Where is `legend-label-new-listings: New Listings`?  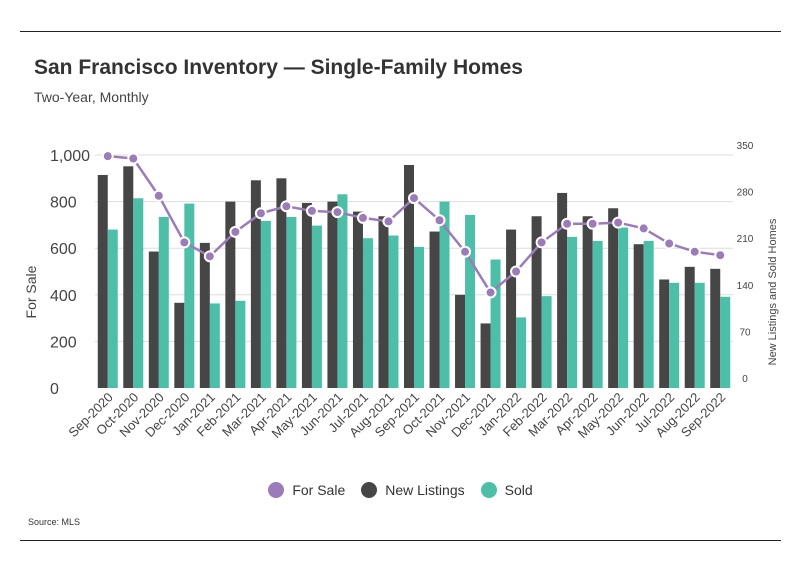
legend-label-new-listings: New Listings is located at coordinates (425, 490).